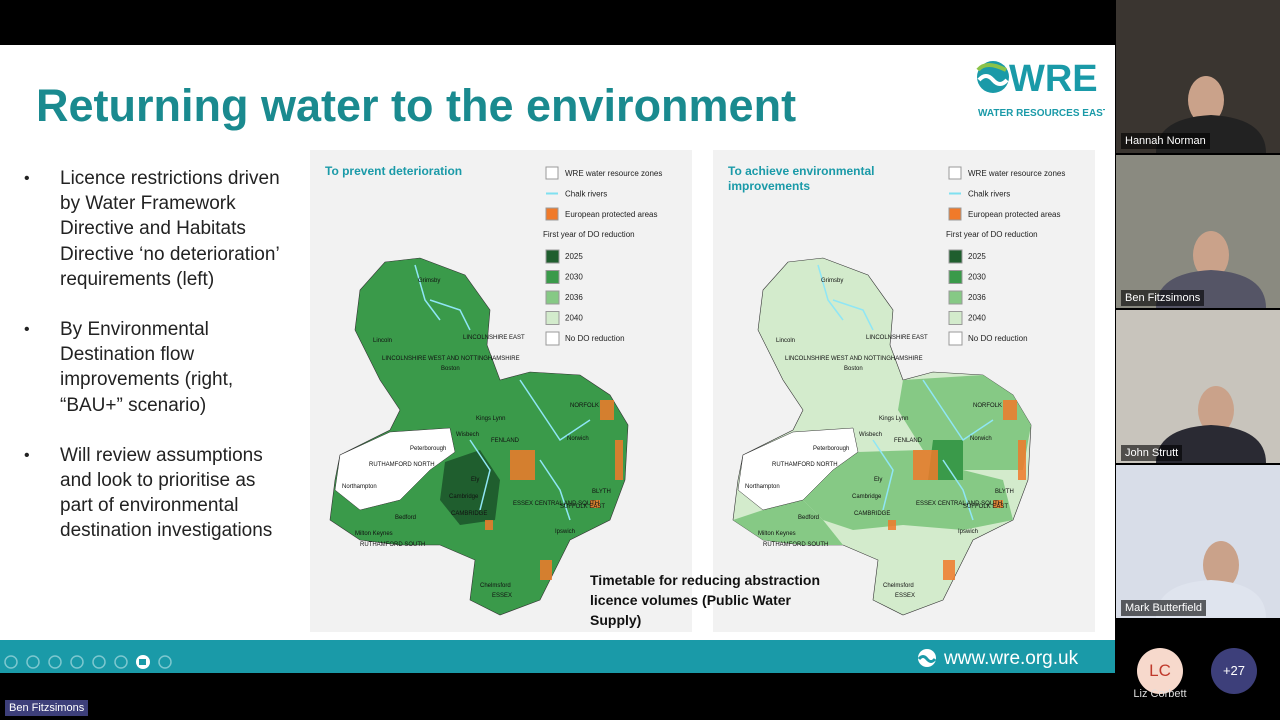 This screenshot has height=720, width=1280. I want to click on legend-title: First year of DO reduction, so click(589, 234).